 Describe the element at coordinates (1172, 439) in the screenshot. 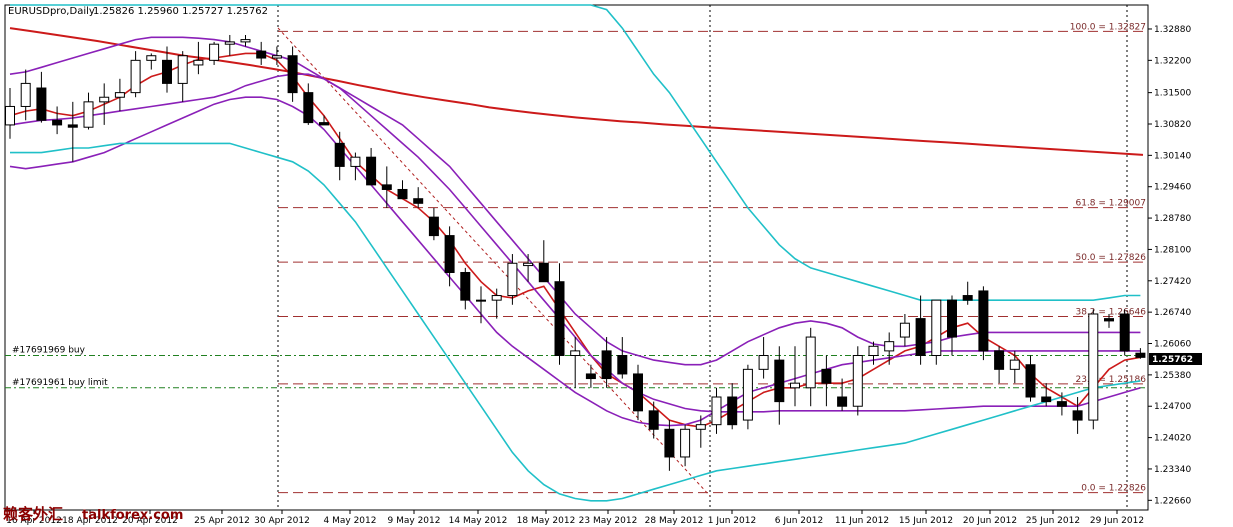

I see `y-tick-label: 1.24020` at that location.